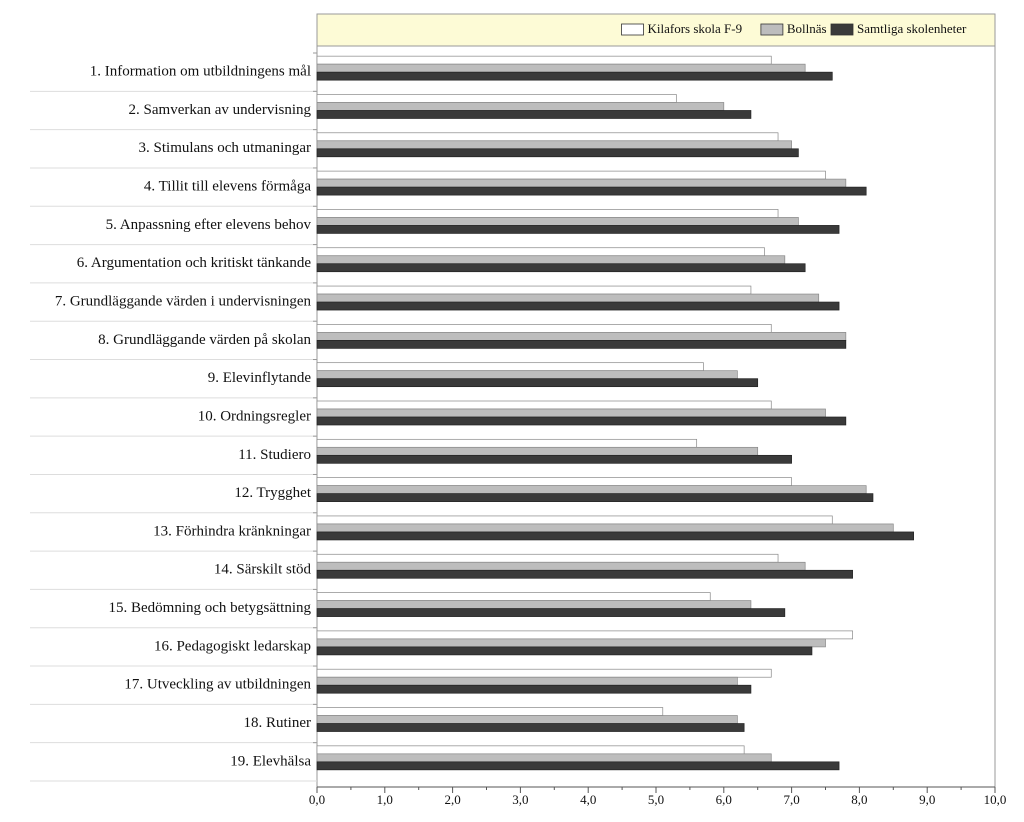 This screenshot has height=822, width=1024. What do you see at coordinates (791, 799) in the screenshot?
I see `x-tick-label: 7,0` at bounding box center [791, 799].